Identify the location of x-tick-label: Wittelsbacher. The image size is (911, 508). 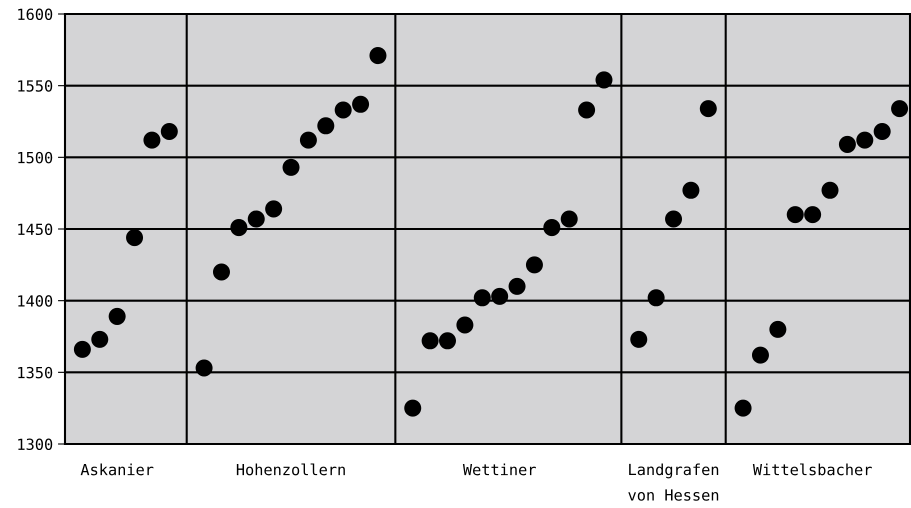
(812, 469).